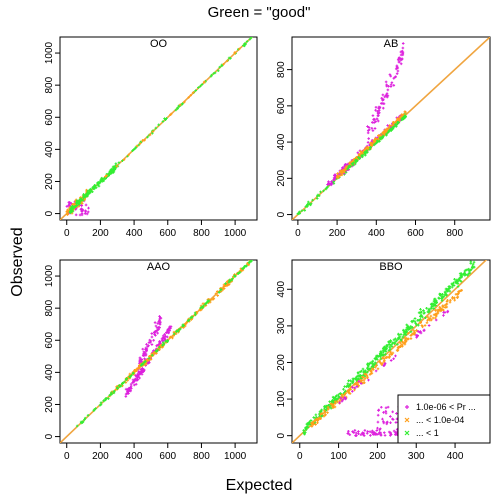 Image resolution: width=504 pixels, height=504 pixels. Describe the element at coordinates (337, 233) in the screenshot. I see `x-tick-label: 200` at that location.